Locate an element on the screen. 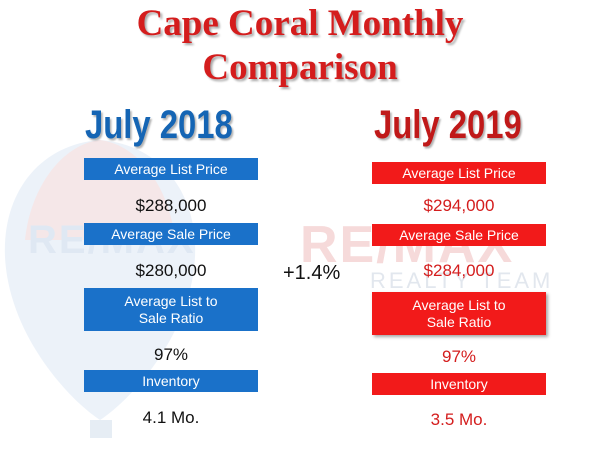 The height and width of the screenshot is (450, 600). avg-list-price-label-2019: Average List Price is located at coordinates (459, 173).